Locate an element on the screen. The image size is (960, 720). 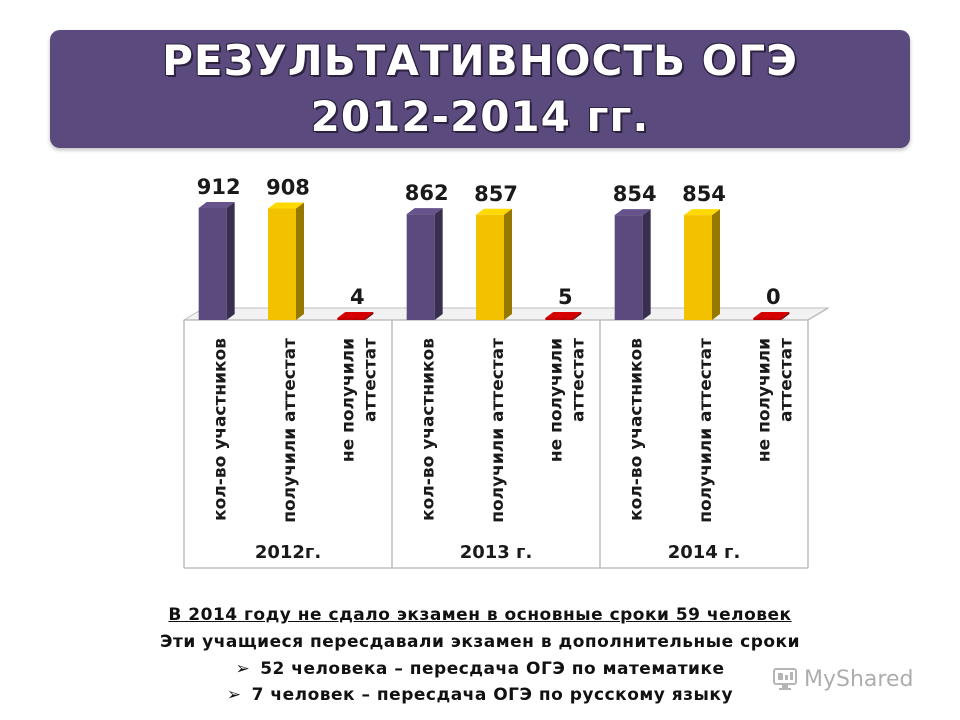
monitor-icon is located at coordinates (785, 679).